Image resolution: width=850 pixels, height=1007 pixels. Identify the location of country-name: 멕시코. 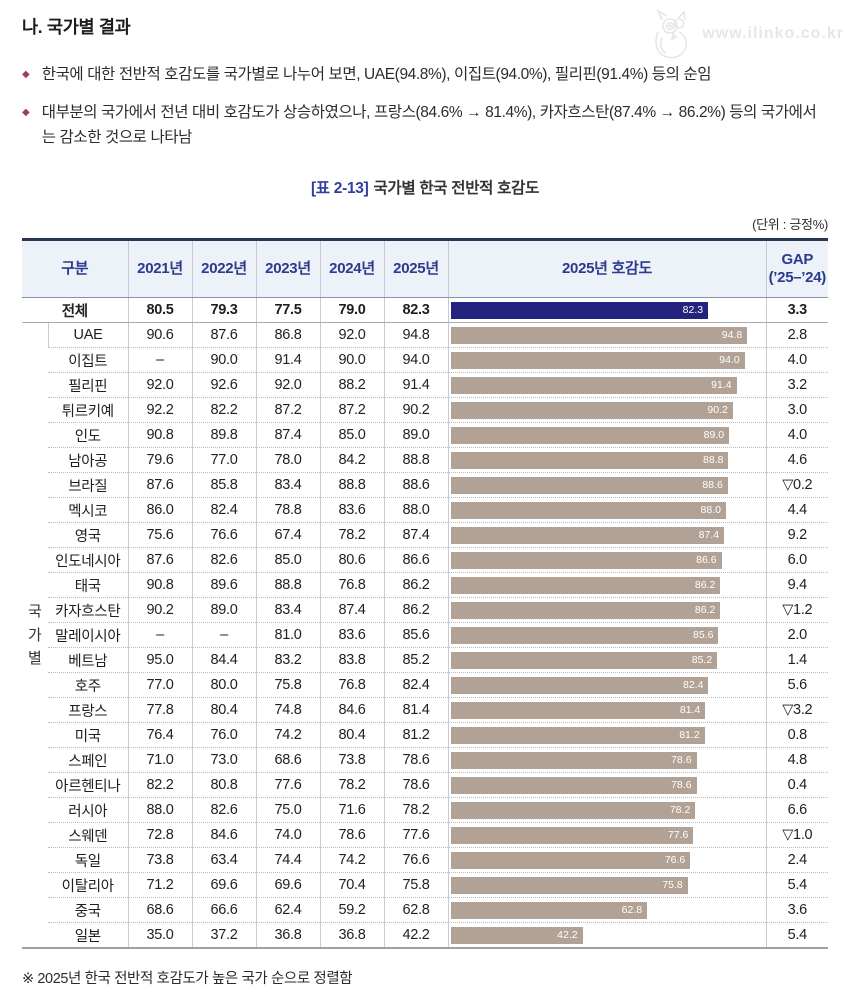
(88, 510).